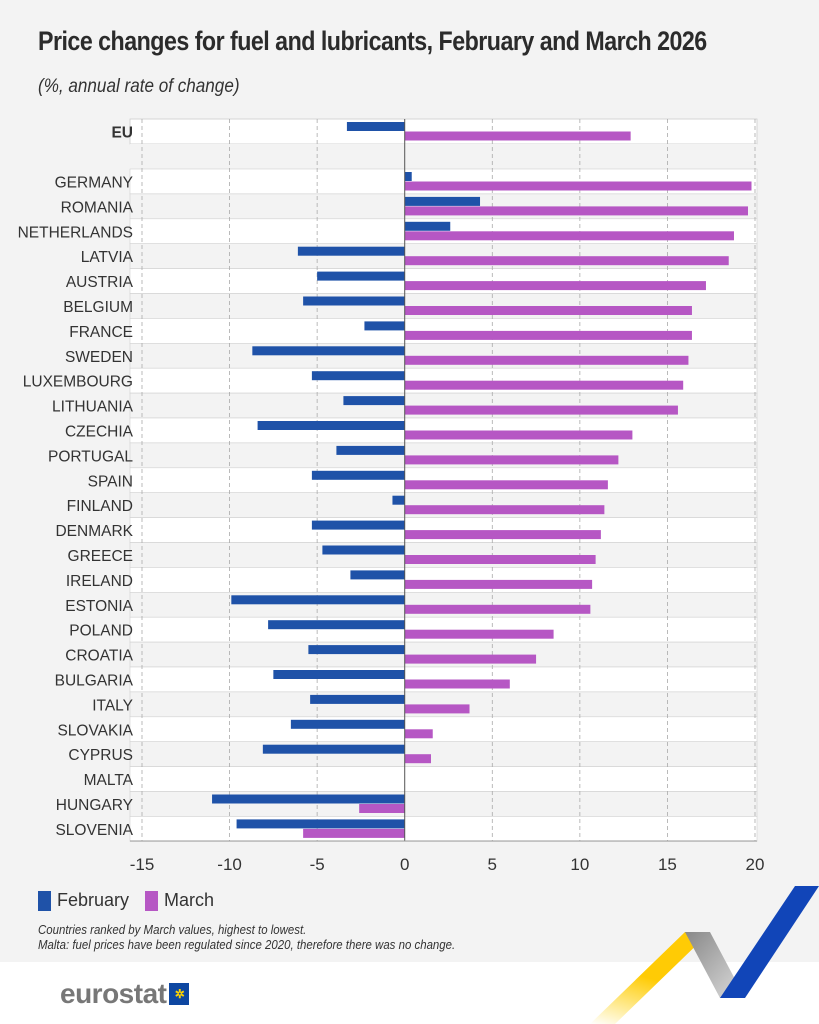 The image size is (819, 1024). I want to click on x-tick-label: -15, so click(142, 864).